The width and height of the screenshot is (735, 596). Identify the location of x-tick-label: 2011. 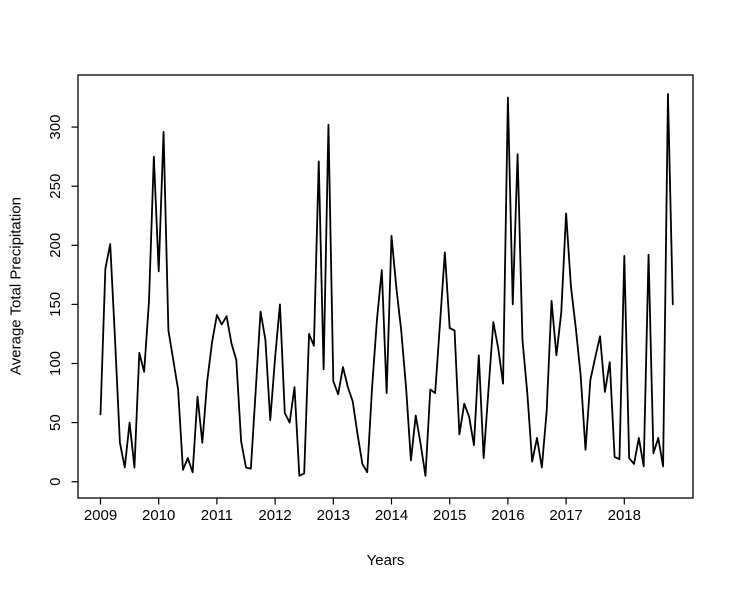
(217, 515).